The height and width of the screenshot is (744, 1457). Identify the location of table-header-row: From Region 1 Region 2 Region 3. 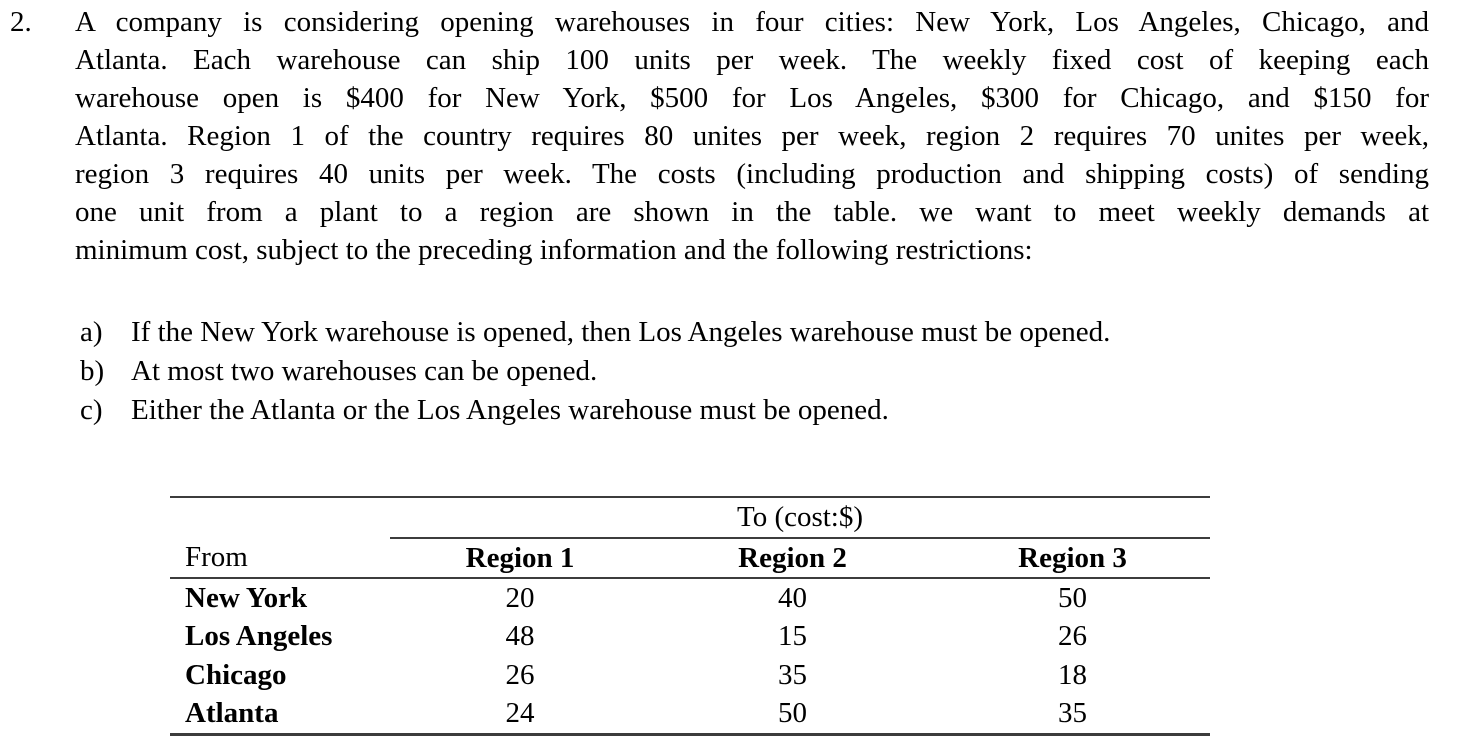
(690, 558).